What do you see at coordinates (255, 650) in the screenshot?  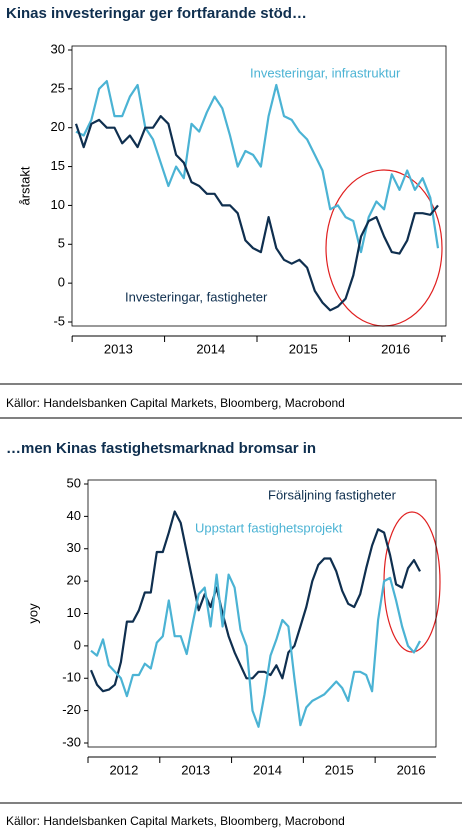 I see `series-line` at bounding box center [255, 650].